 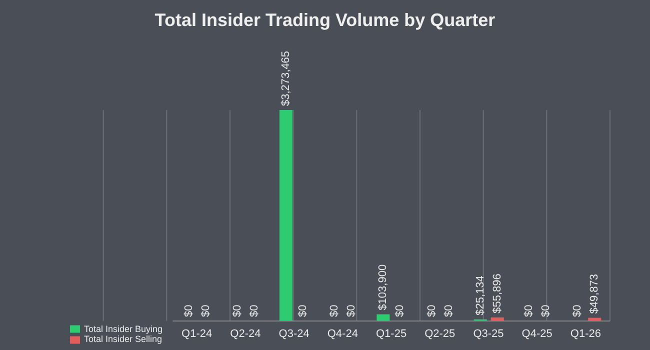 I want to click on data-label: $25,134, so click(x=480, y=296).